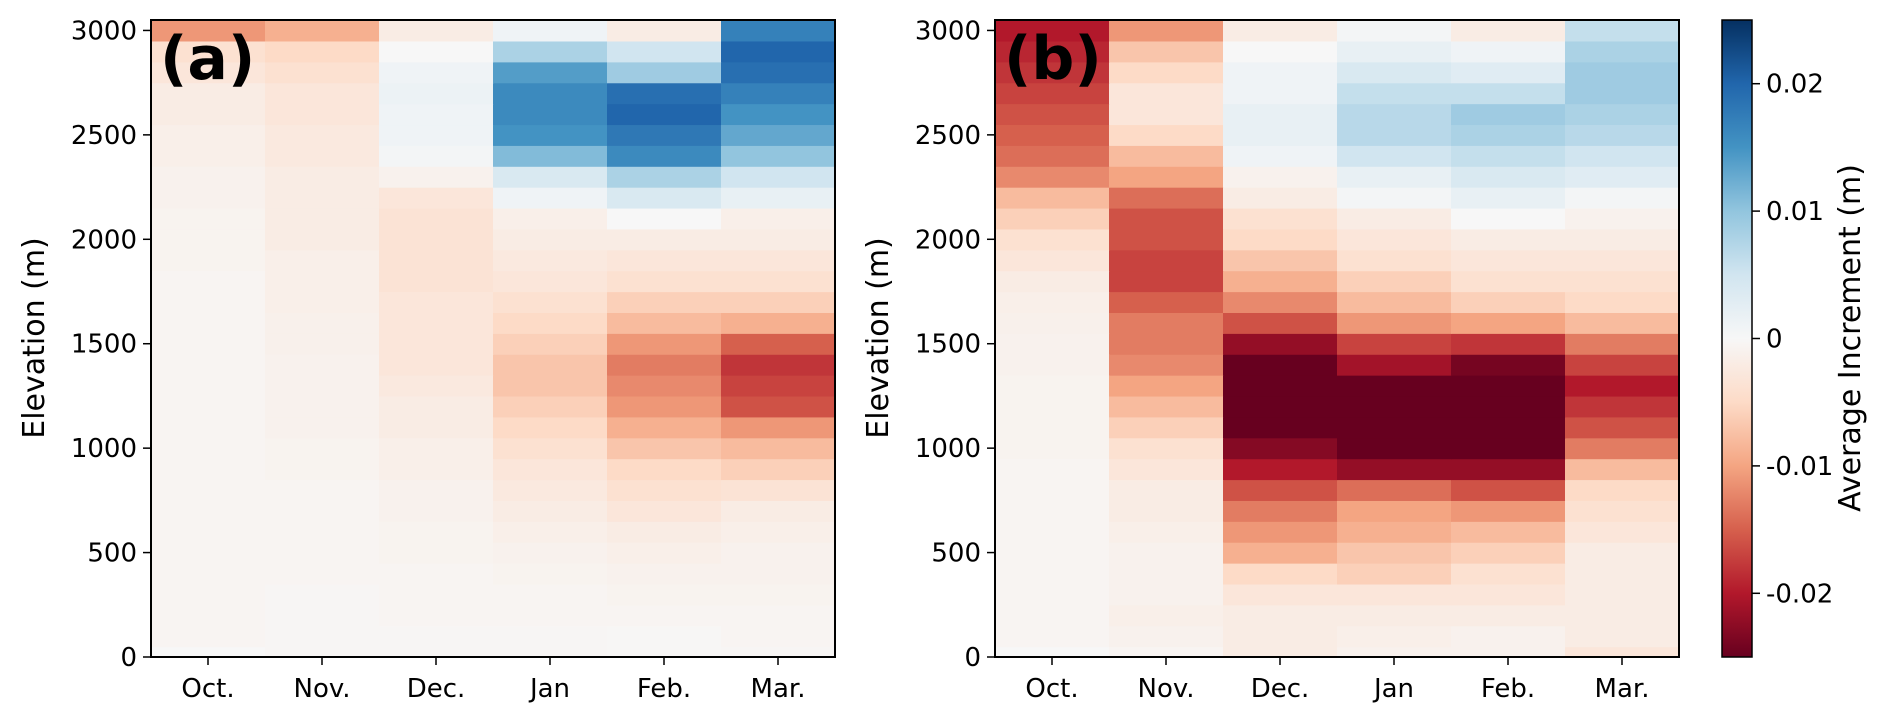 This screenshot has width=1892, height=721. Describe the element at coordinates (878, 338) in the screenshot. I see `heatmap-b-ylabel: Elevation (m)` at that location.